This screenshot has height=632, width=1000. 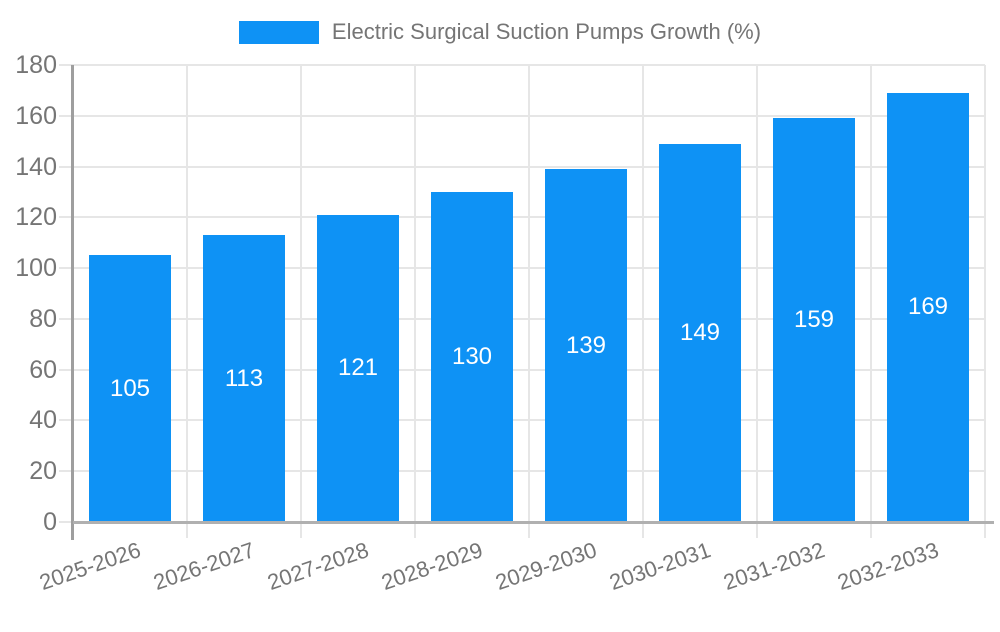 I want to click on bar: 159, so click(x=814, y=320).